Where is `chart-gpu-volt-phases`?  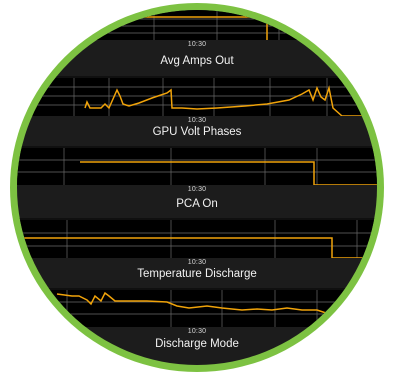
chart-gpu-volt-phases is located at coordinates (197, 97).